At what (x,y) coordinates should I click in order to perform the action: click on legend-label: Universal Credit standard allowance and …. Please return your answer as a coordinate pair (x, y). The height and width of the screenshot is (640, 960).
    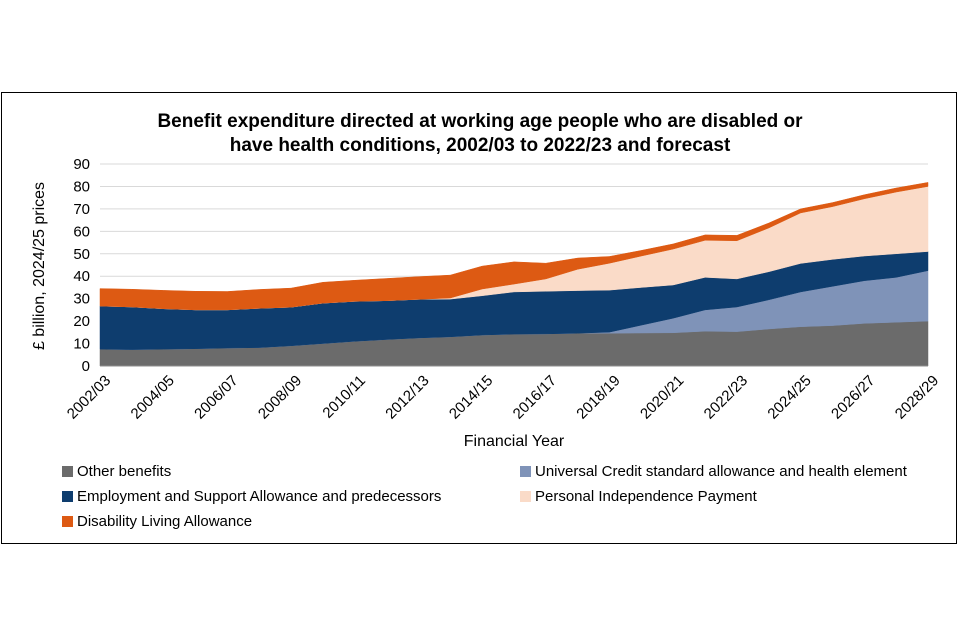
    Looking at the image, I should click on (721, 471).